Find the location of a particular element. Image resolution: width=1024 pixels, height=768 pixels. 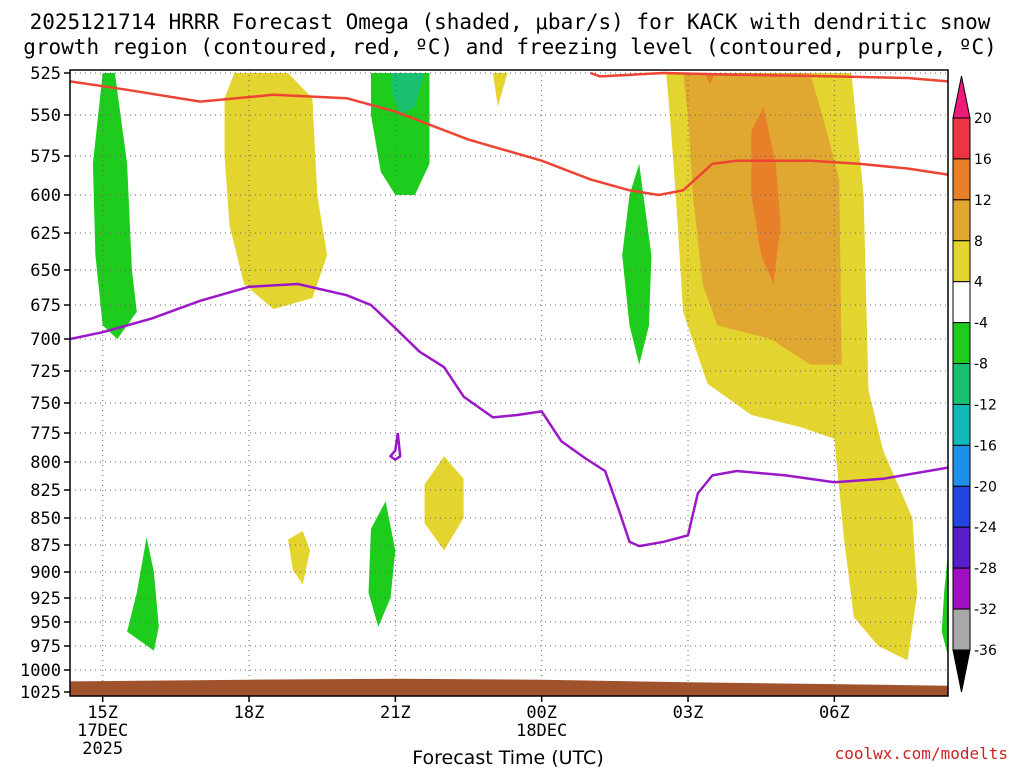

colorbar-label: -16 is located at coordinates (985, 446).